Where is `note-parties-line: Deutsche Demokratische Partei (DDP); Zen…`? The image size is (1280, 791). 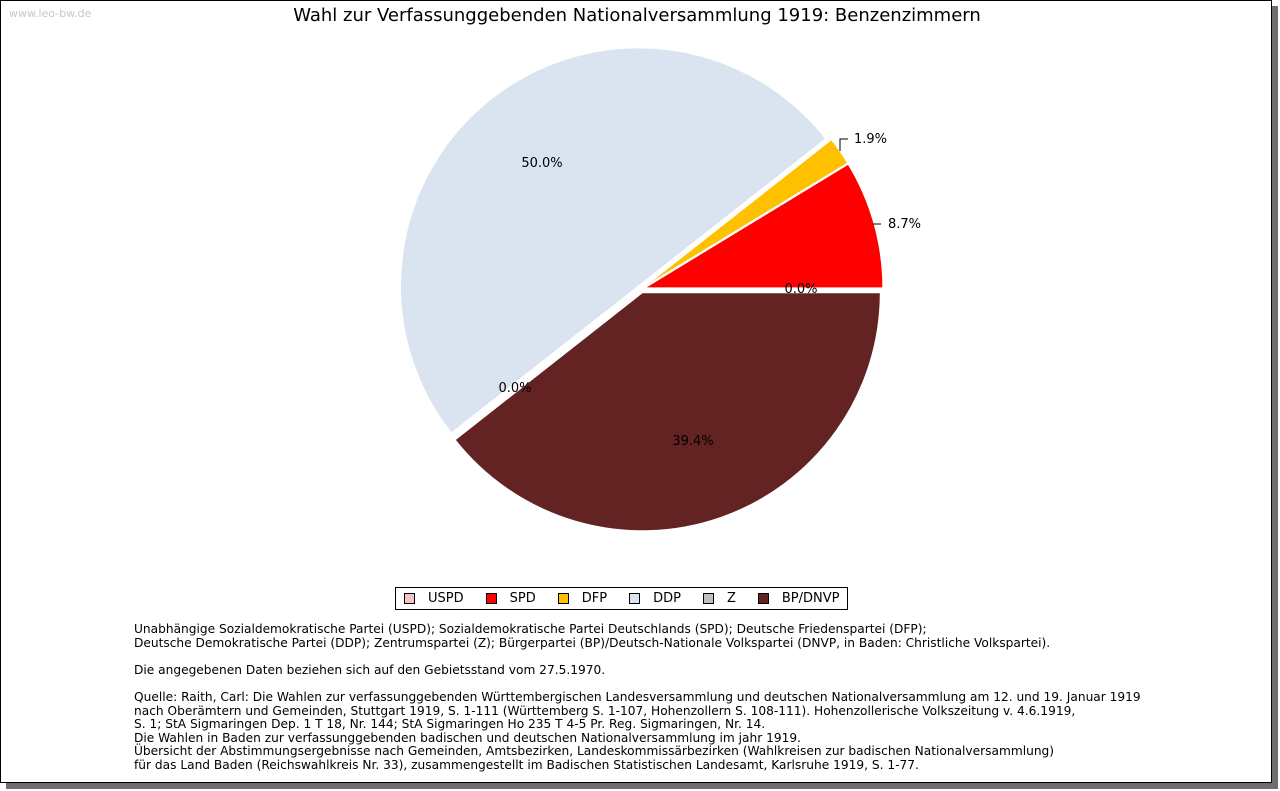 note-parties-line: Deutsche Demokratische Partei (DDP); Zen… is located at coordinates (592, 642).